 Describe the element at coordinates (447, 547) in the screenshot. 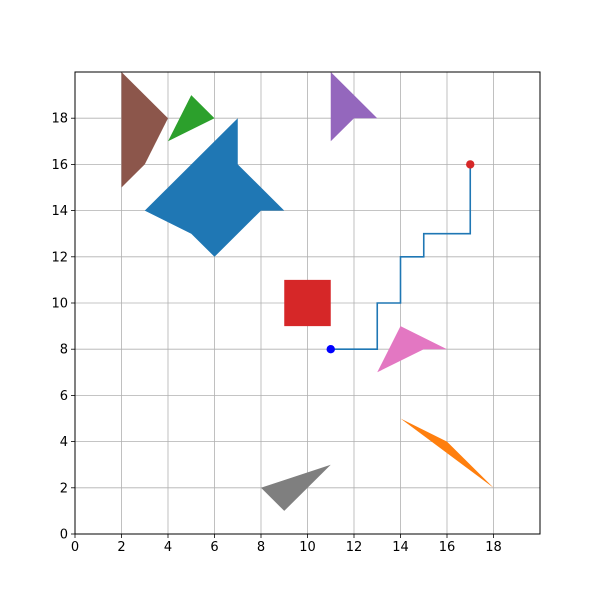

I see `x-tick-label: 16` at that location.